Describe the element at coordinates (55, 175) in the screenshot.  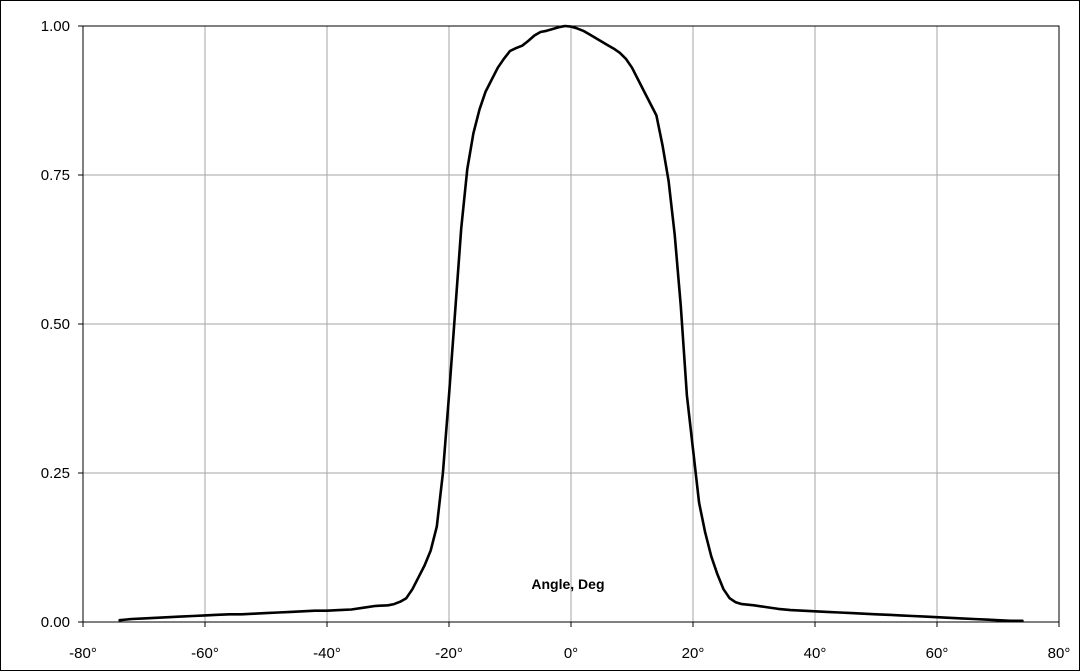
I see `y-tick-label: 0.75` at that location.